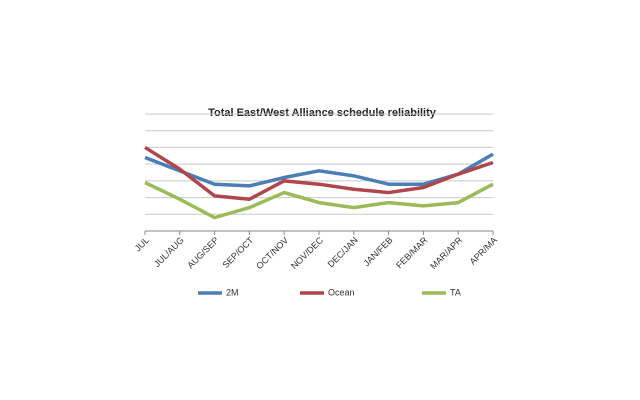 The width and height of the screenshot is (640, 400). Describe the element at coordinates (232, 292) in the screenshot. I see `legend-label: 2M` at that location.